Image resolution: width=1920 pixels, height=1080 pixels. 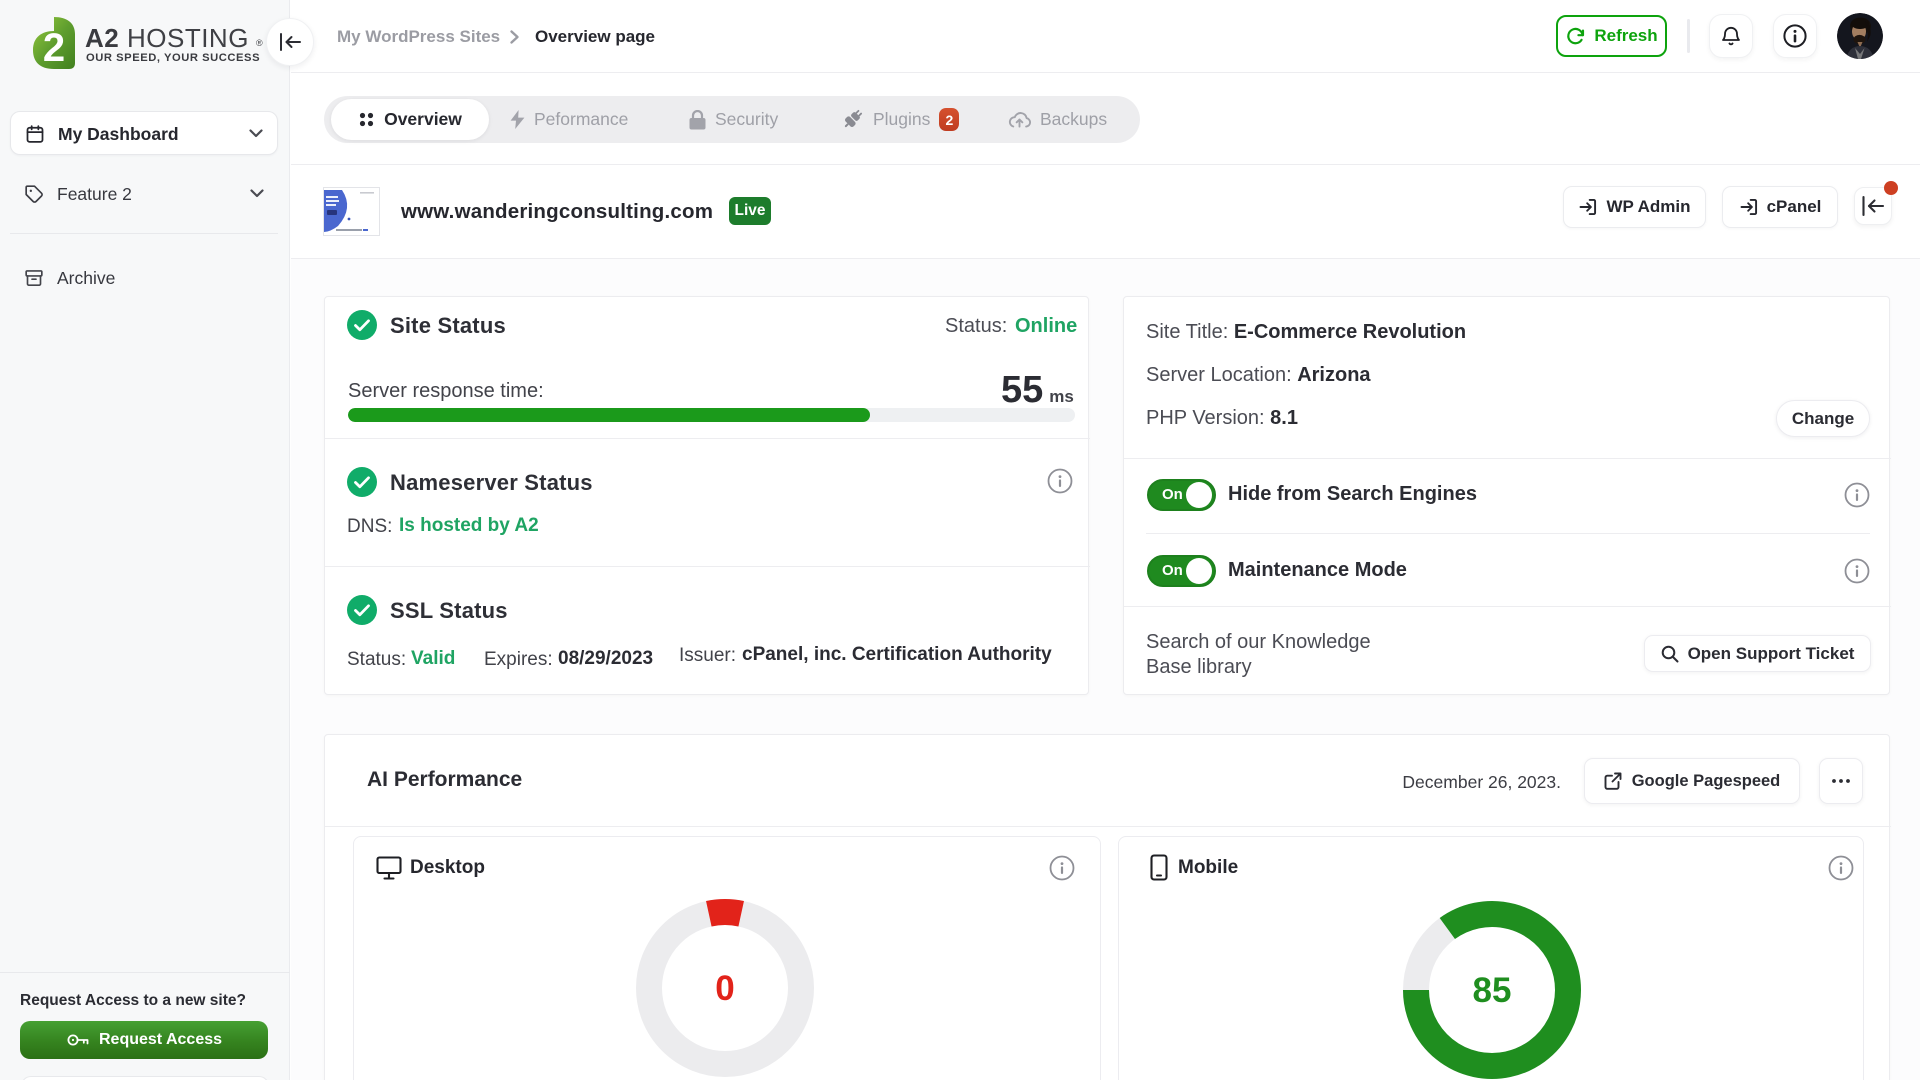 I want to click on svg-text: 0, so click(x=724, y=988).